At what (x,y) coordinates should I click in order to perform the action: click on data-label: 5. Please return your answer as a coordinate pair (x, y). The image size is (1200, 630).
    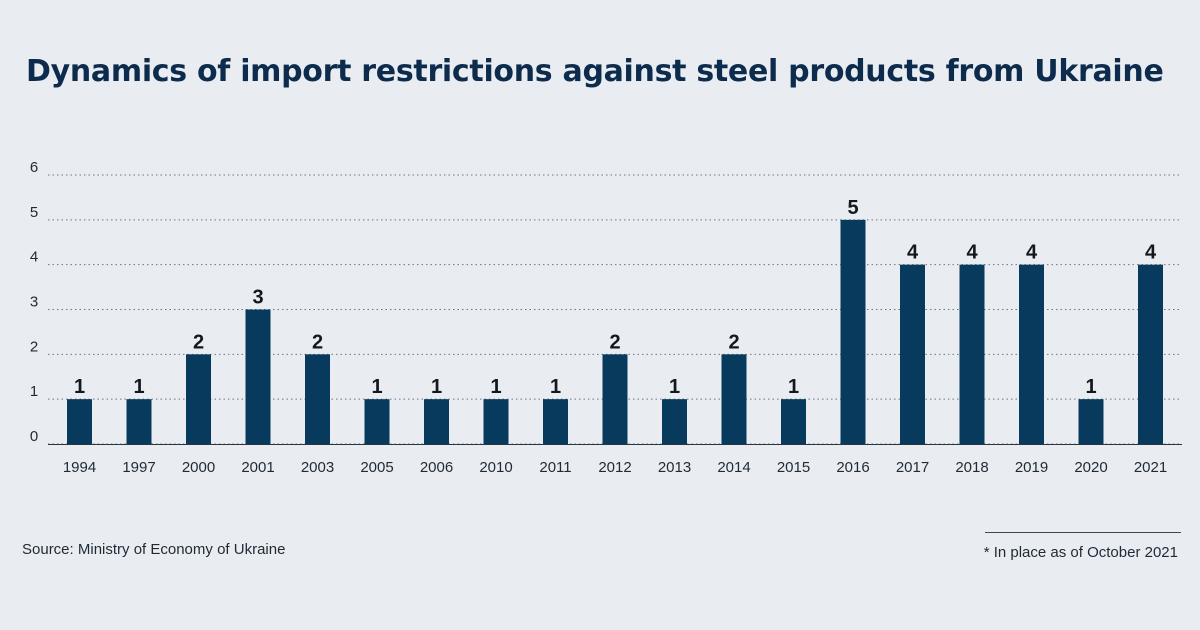
    Looking at the image, I should click on (852, 208).